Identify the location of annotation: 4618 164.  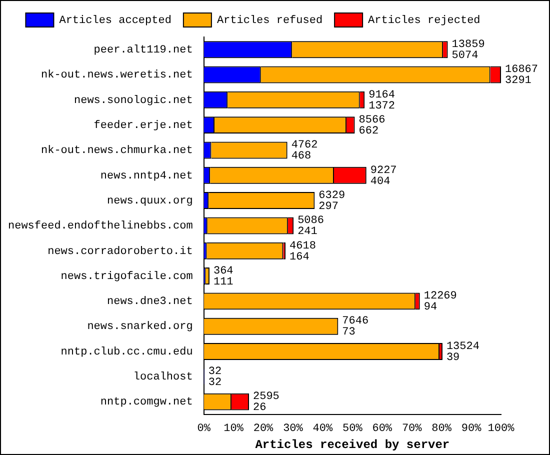
(303, 252).